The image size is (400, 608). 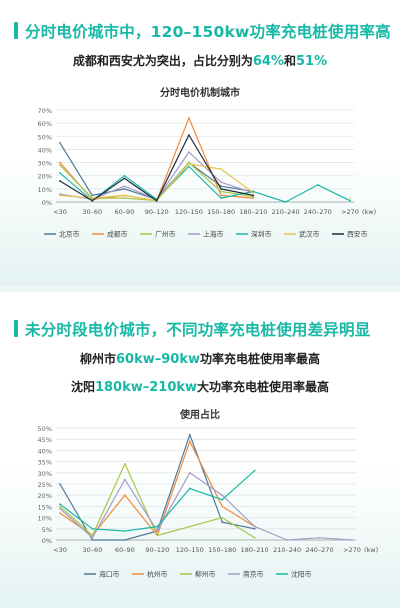 I want to click on legend-label: 沈阳市, so click(x=301, y=574).